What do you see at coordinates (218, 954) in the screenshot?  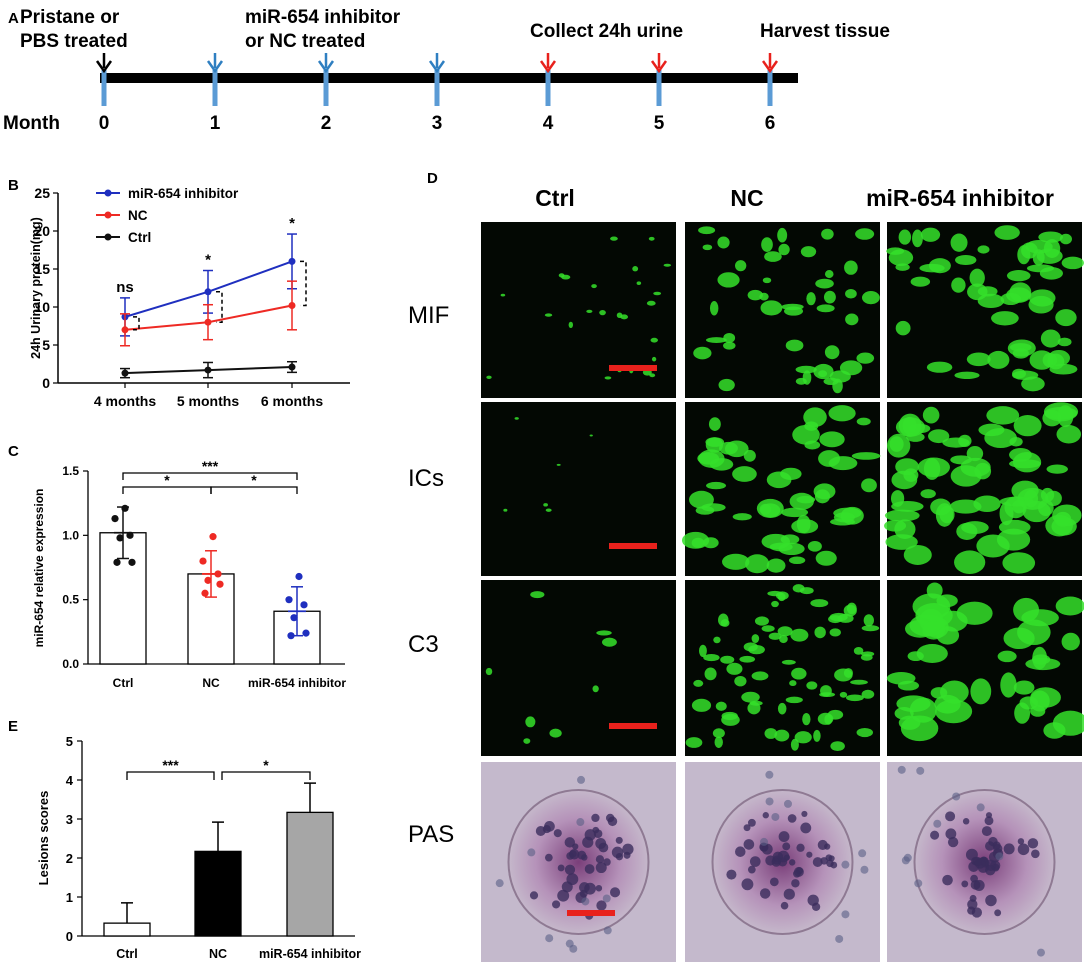 I see `e-xtick-label: NC` at bounding box center [218, 954].